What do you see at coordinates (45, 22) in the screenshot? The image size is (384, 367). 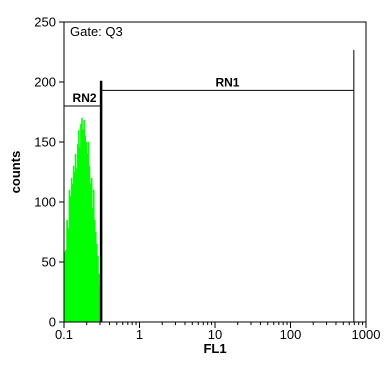 I see `y-tick-label: 250` at bounding box center [45, 22].